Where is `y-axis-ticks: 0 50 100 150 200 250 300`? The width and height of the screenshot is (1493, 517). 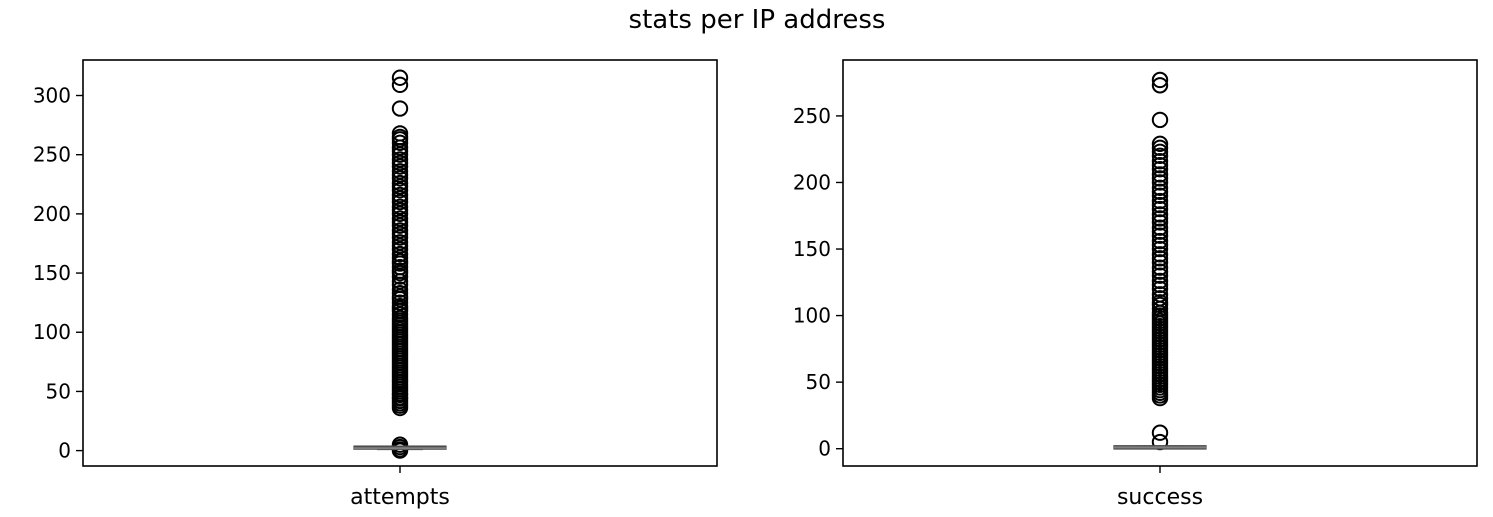
y-axis-ticks: 0 50 100 150 200 250 300 is located at coordinates (58, 273).